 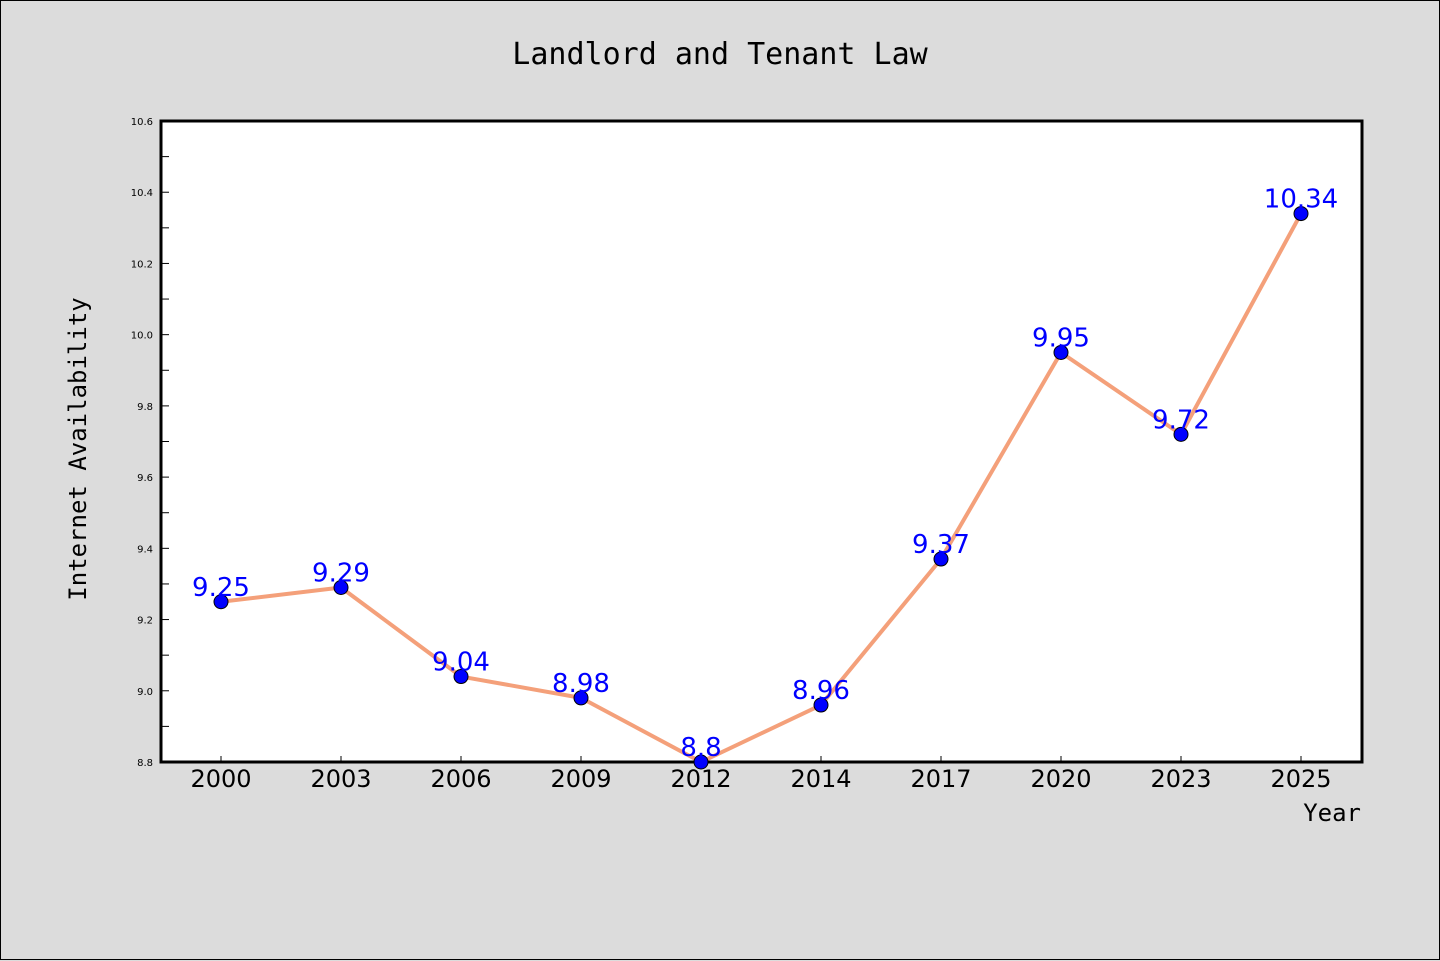 What do you see at coordinates (940, 779) in the screenshot?
I see `x-tick-label: 2017` at bounding box center [940, 779].